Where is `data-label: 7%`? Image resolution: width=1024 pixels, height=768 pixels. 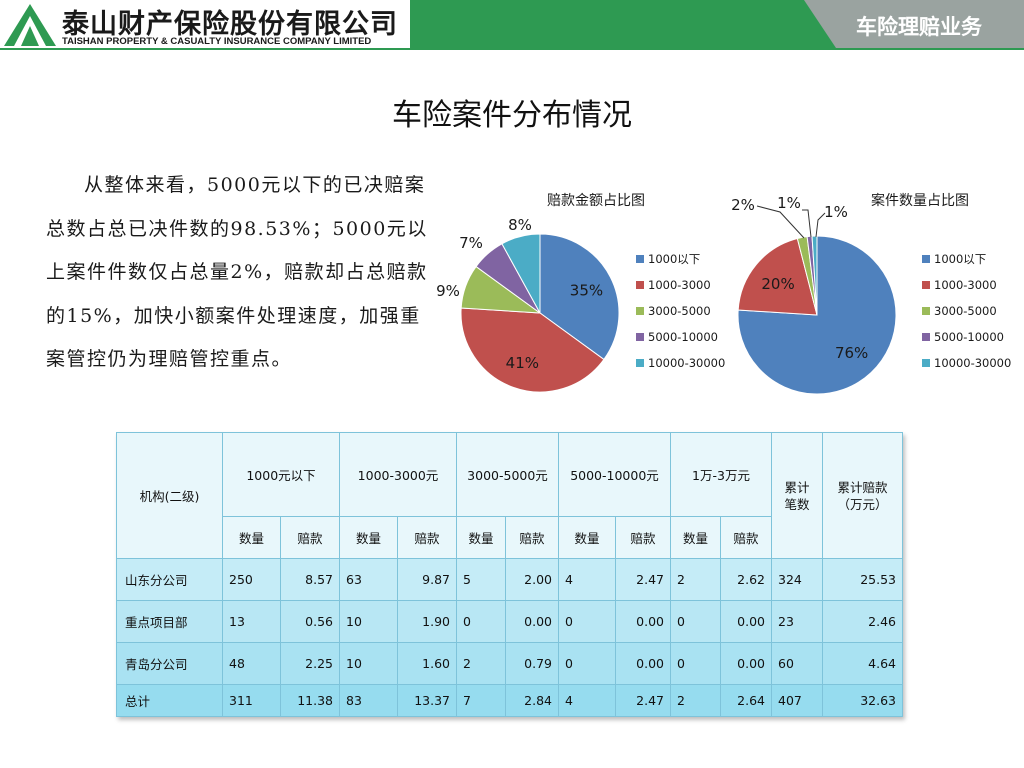
data-label: 7% is located at coordinates (471, 243).